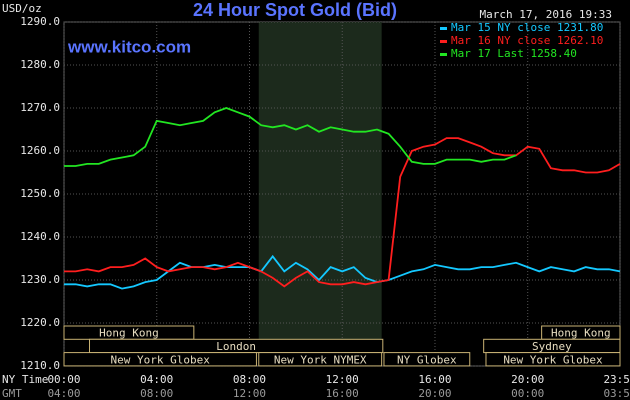 The width and height of the screenshot is (630, 400). What do you see at coordinates (552, 346) in the screenshot?
I see `session-label: Sydney` at bounding box center [552, 346].